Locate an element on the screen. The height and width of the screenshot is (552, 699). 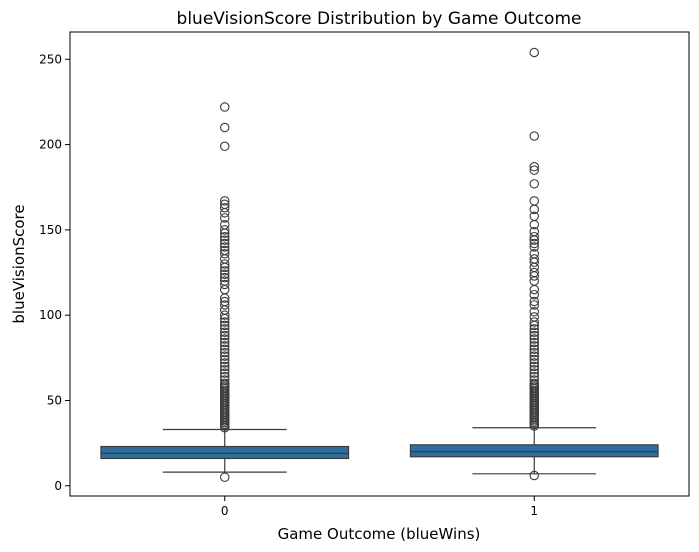
y-tick-label: 50 is located at coordinates (54, 400).